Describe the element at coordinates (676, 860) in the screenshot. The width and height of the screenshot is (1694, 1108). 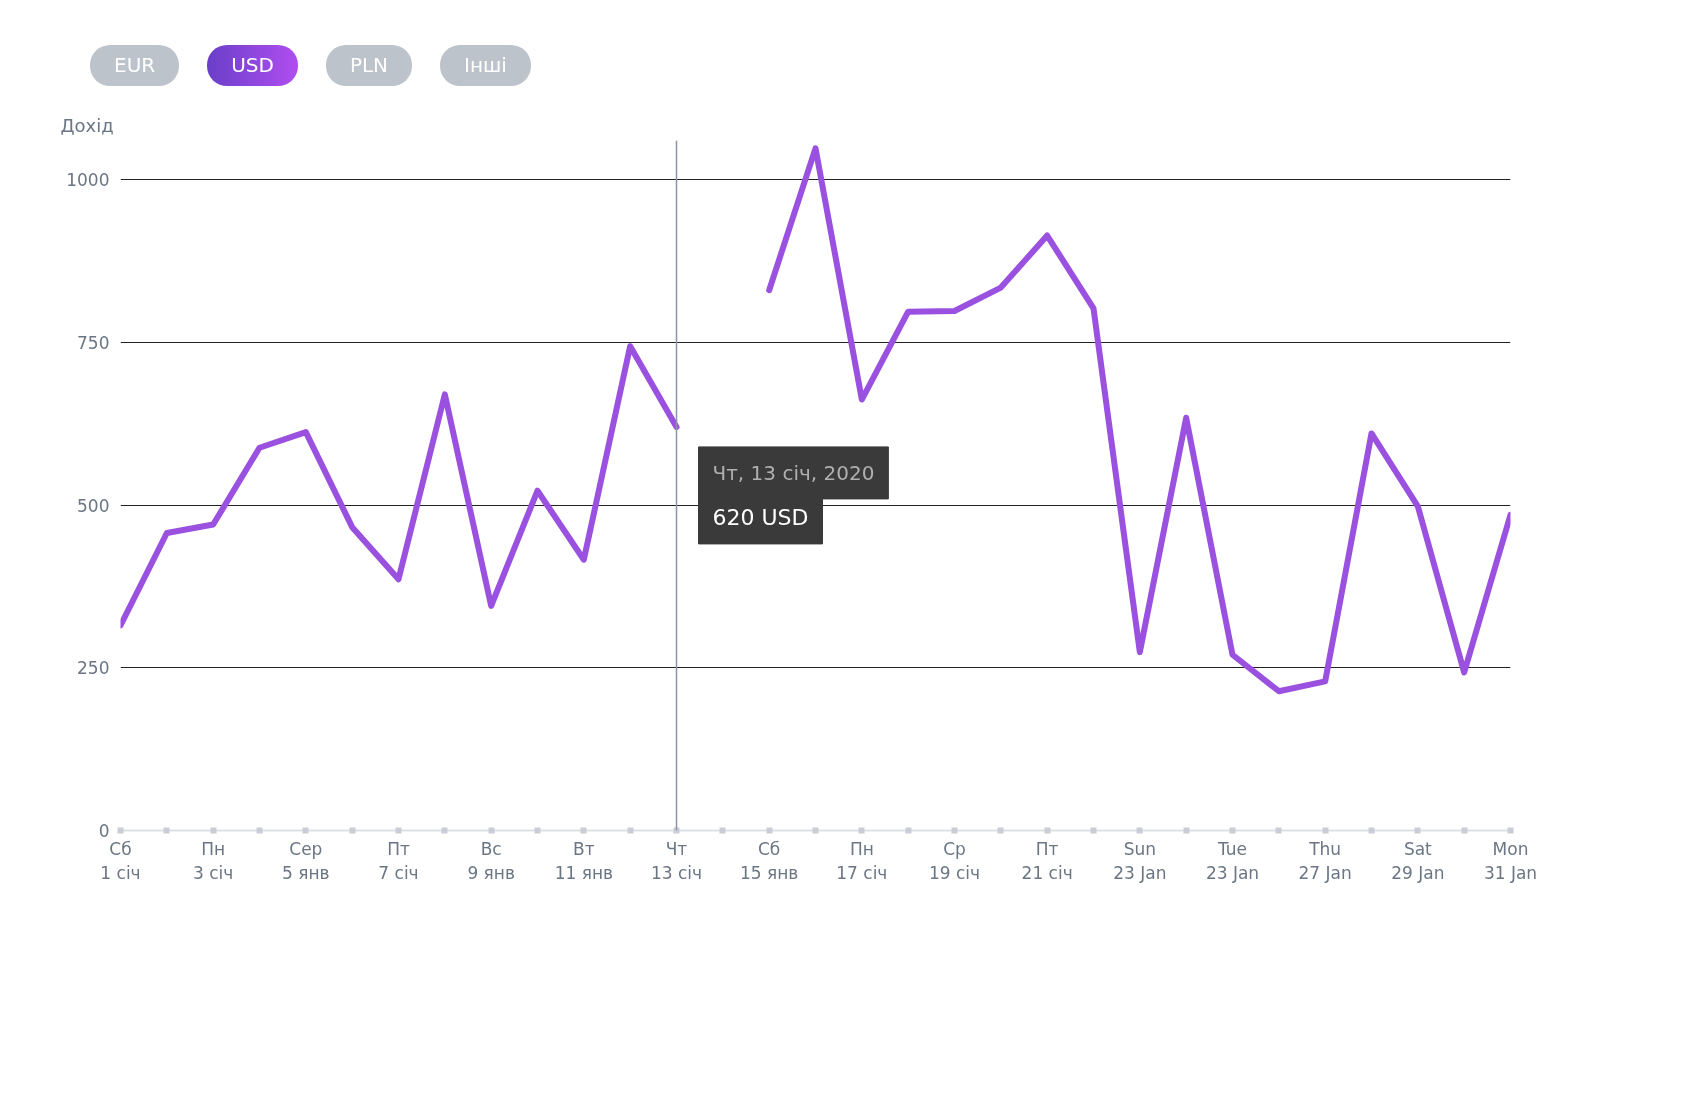
I see `x-tick-label: Чт 13 січ` at that location.